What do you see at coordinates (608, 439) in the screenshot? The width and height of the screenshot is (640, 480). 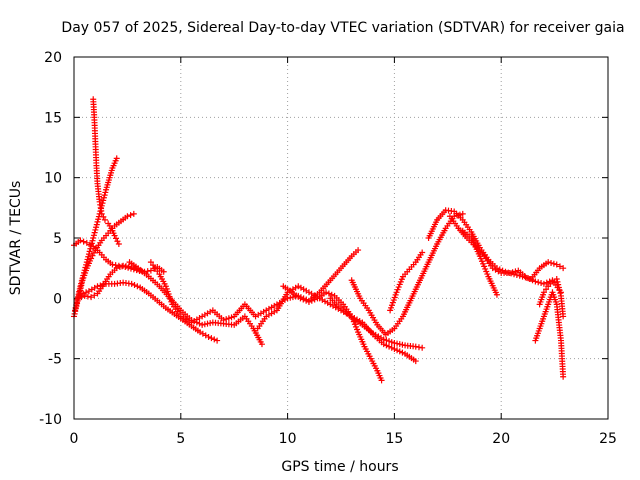 I see `x-tick-label: 25` at bounding box center [608, 439].